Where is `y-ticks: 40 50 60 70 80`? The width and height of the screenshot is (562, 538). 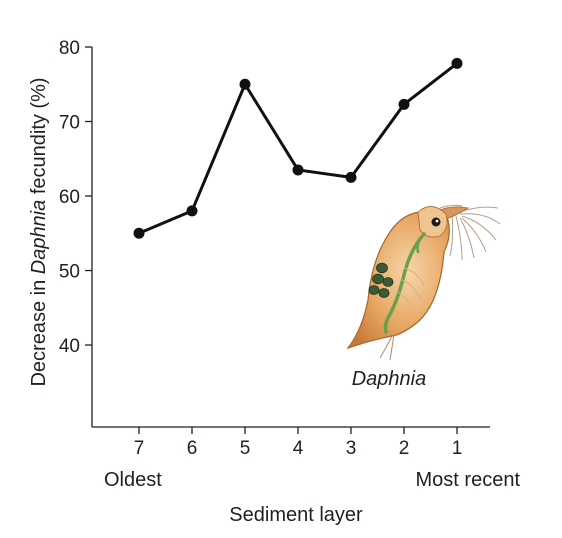
y-ticks: 40 50 60 70 80 is located at coordinates (75, 197).